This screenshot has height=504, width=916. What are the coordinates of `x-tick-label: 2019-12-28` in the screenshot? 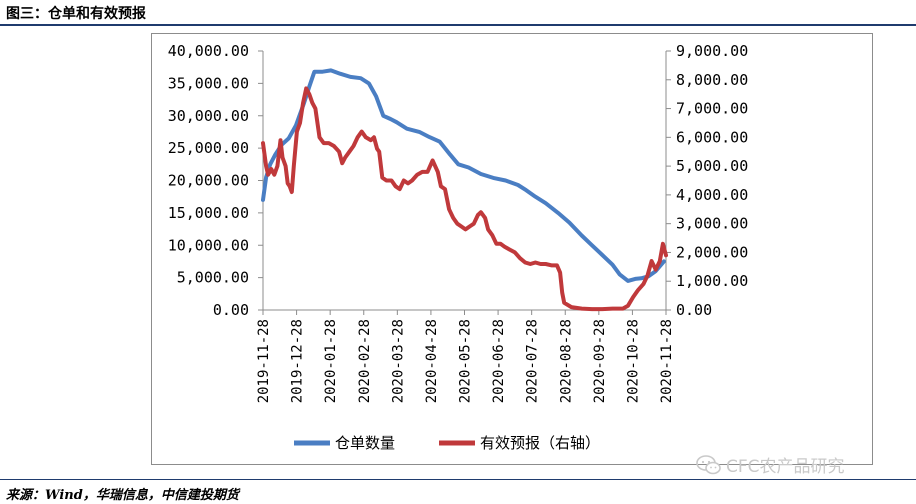 It's located at (298, 361).